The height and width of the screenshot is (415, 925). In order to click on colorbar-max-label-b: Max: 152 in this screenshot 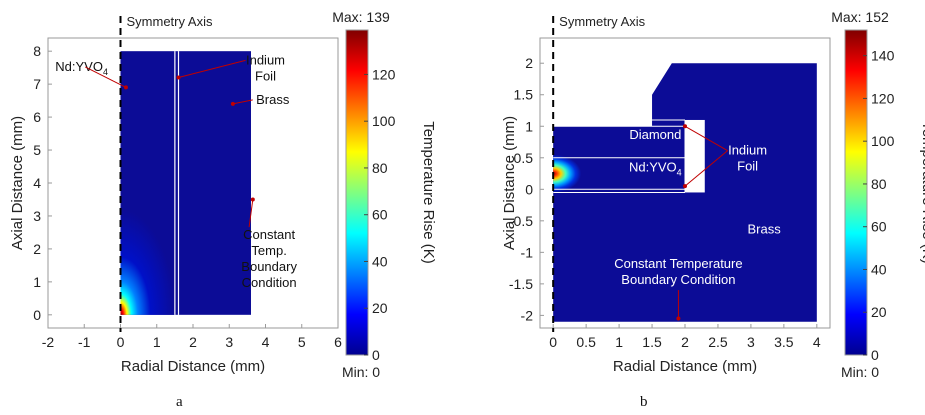, I will do `click(860, 17)`.